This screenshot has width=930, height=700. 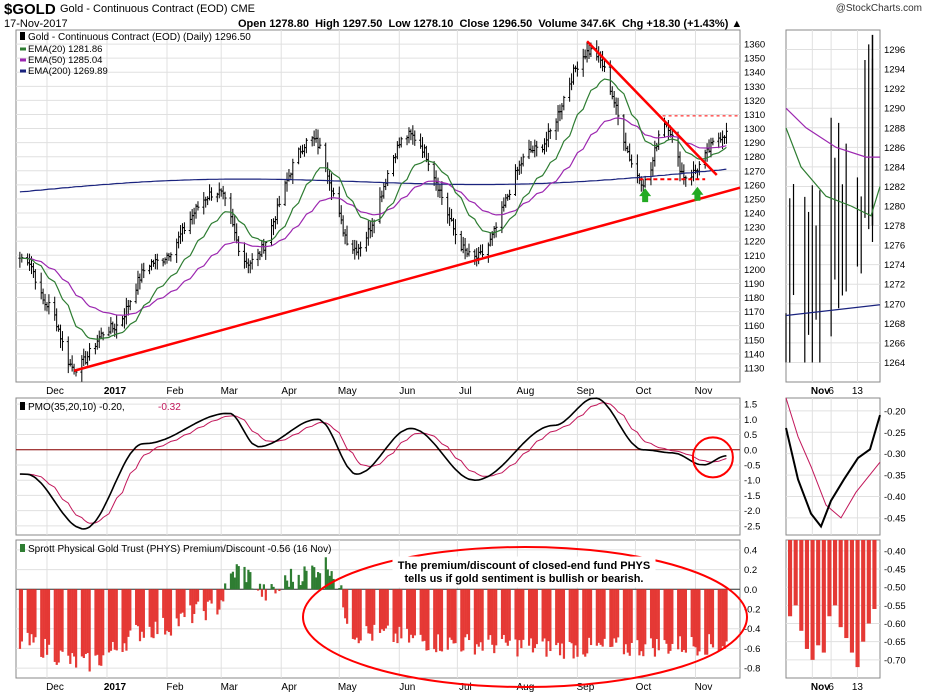 I want to click on price-tick-label: 1140, so click(x=754, y=354).